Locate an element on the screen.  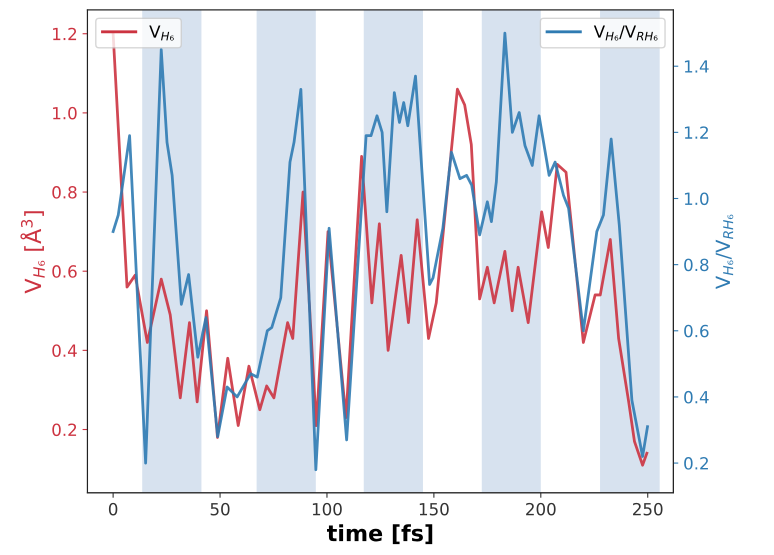
y2-tick-label: 0.8 is located at coordinates (696, 265).